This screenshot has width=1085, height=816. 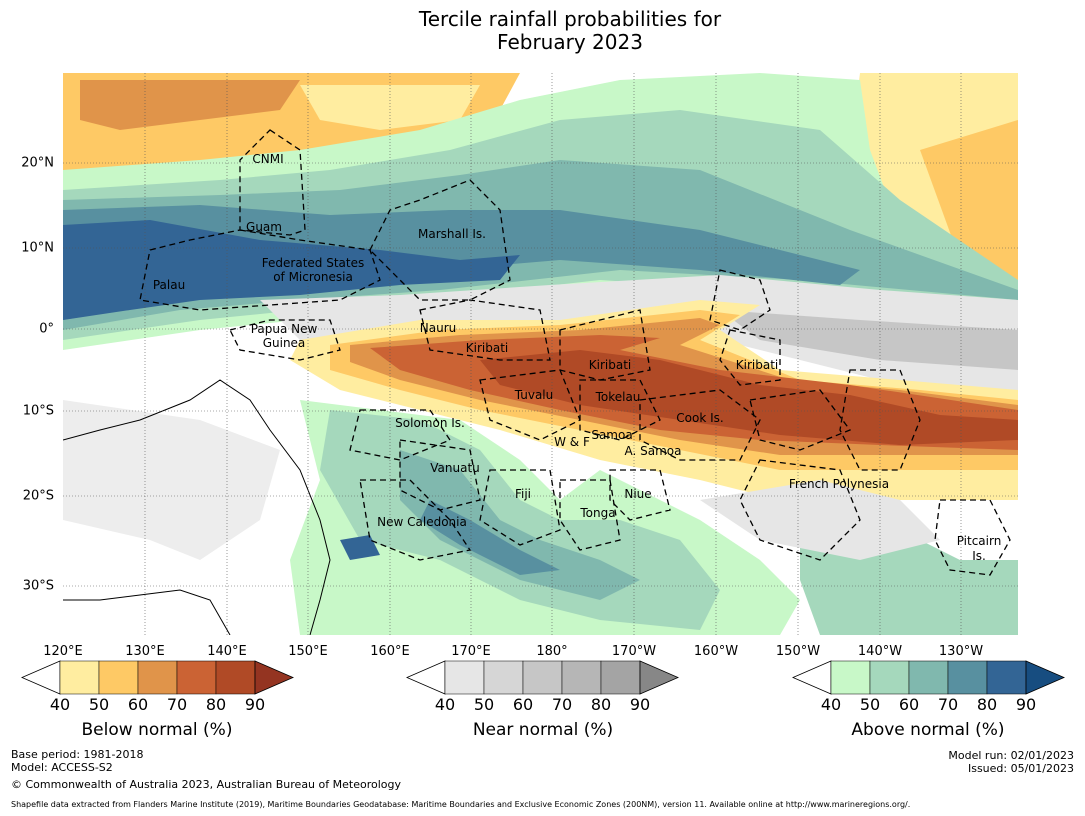 What do you see at coordinates (430, 423) in the screenshot?
I see `region-label: Solomon Is.` at bounding box center [430, 423].